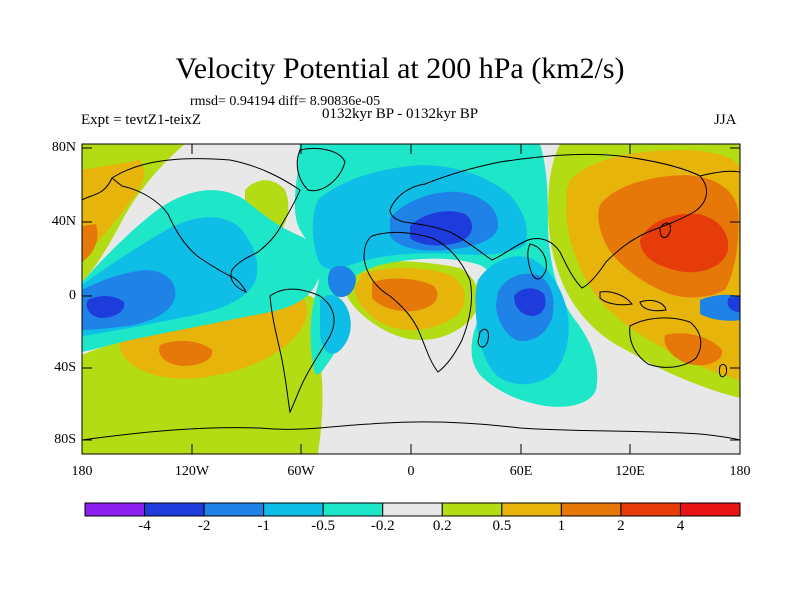 The height and width of the screenshot is (600, 800). I want to click on x-tick-label: 120E, so click(630, 471).